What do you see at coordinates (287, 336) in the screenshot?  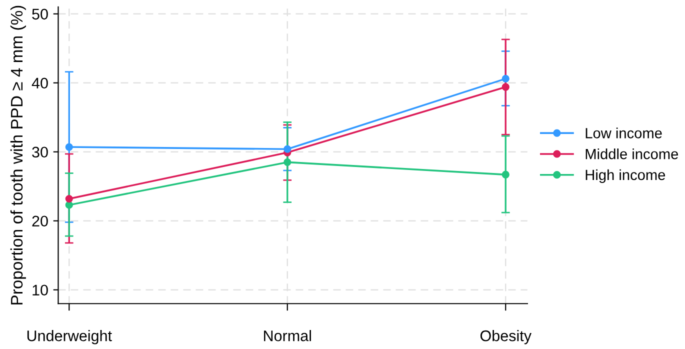 I see `x-tick-label: Normal` at bounding box center [287, 336].